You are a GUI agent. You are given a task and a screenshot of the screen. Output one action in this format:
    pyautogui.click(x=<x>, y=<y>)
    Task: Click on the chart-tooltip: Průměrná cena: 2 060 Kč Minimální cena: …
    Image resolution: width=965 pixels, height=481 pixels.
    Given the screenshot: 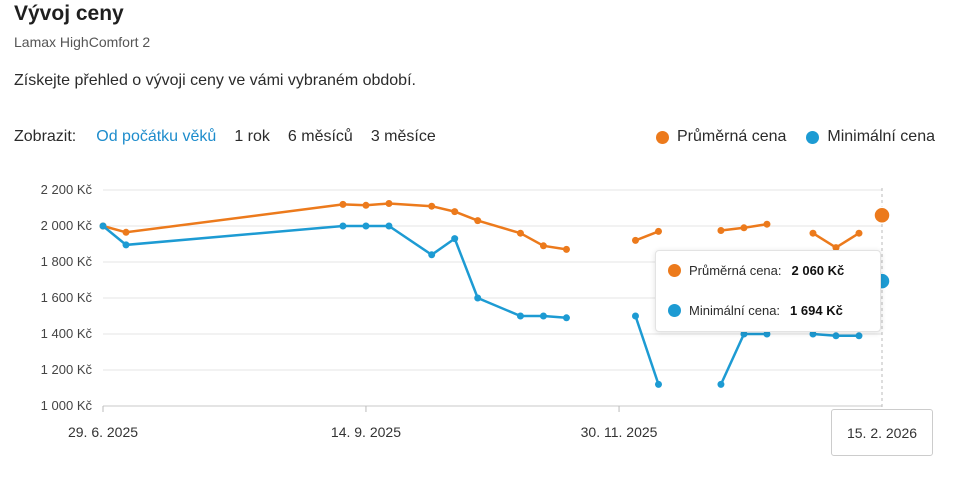 What is the action you would take?
    pyautogui.click(x=768, y=291)
    